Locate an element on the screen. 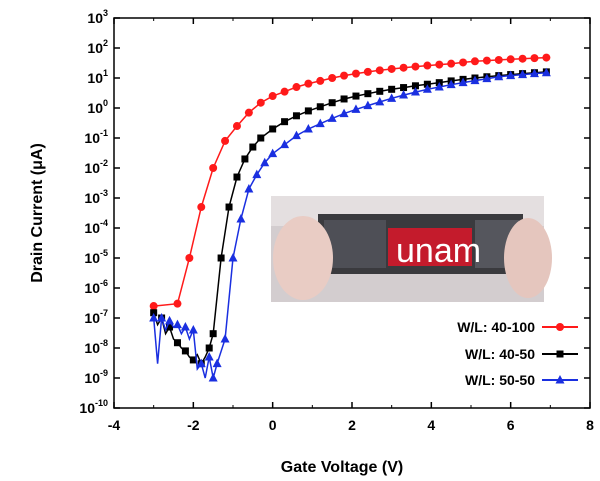  device-photo-inset: unam is located at coordinates (411, 249).